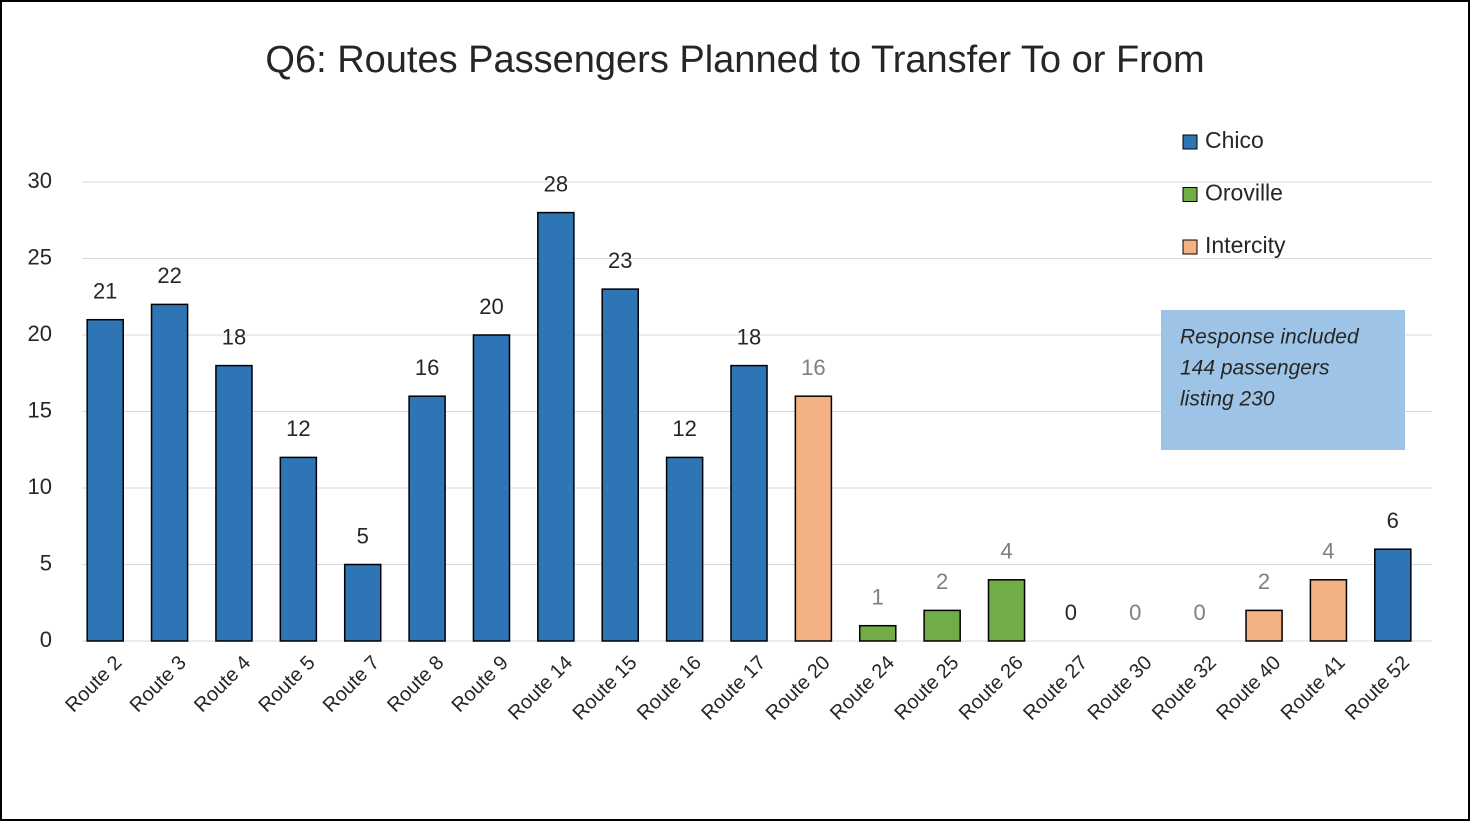  What do you see at coordinates (878, 597) in the screenshot?
I see `data-label: 1` at bounding box center [878, 597].